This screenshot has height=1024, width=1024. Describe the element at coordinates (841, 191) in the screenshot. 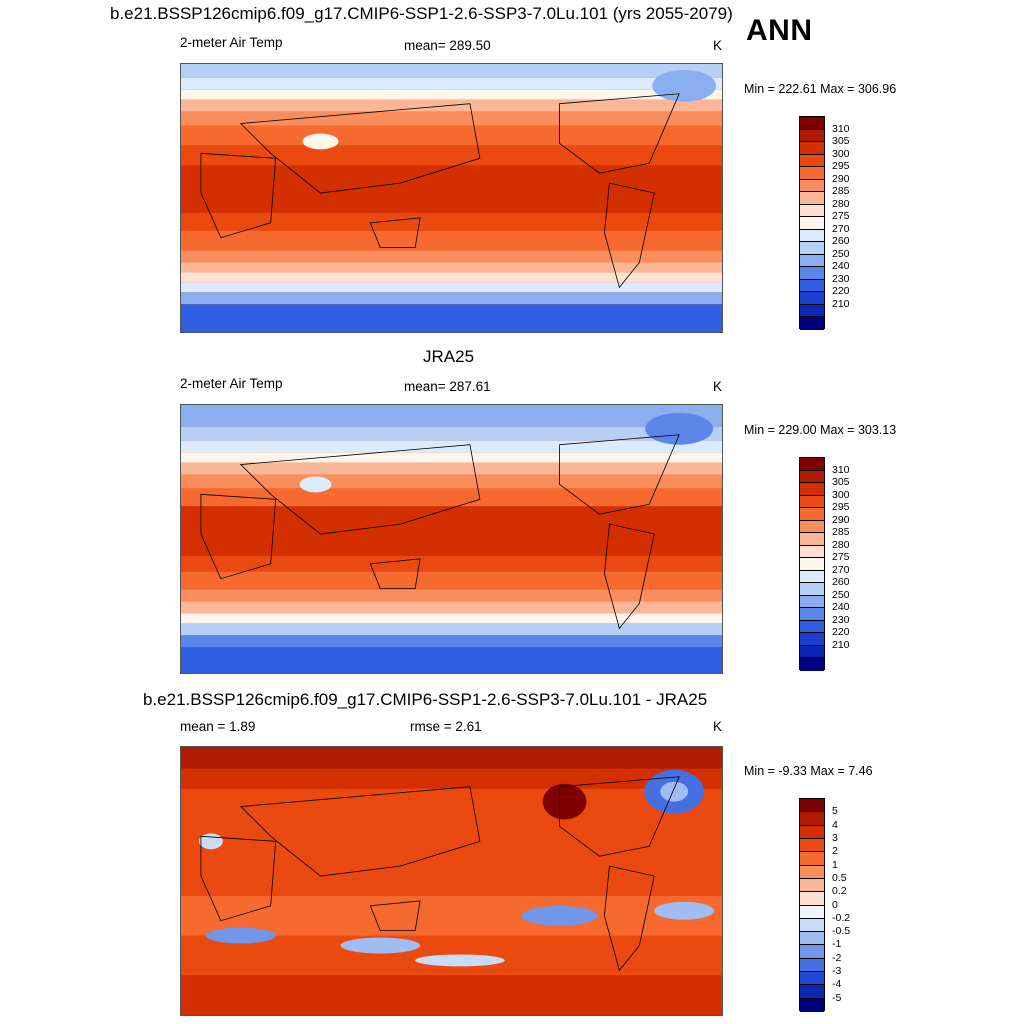

I see `colorbar-tick-label: 285` at that location.